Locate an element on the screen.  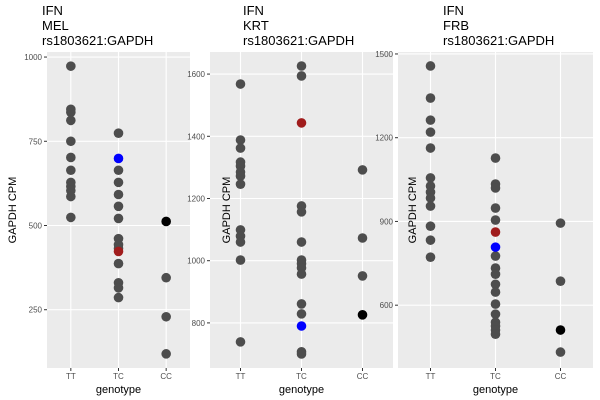
y-tick-label: 800 is located at coordinates (199, 323).